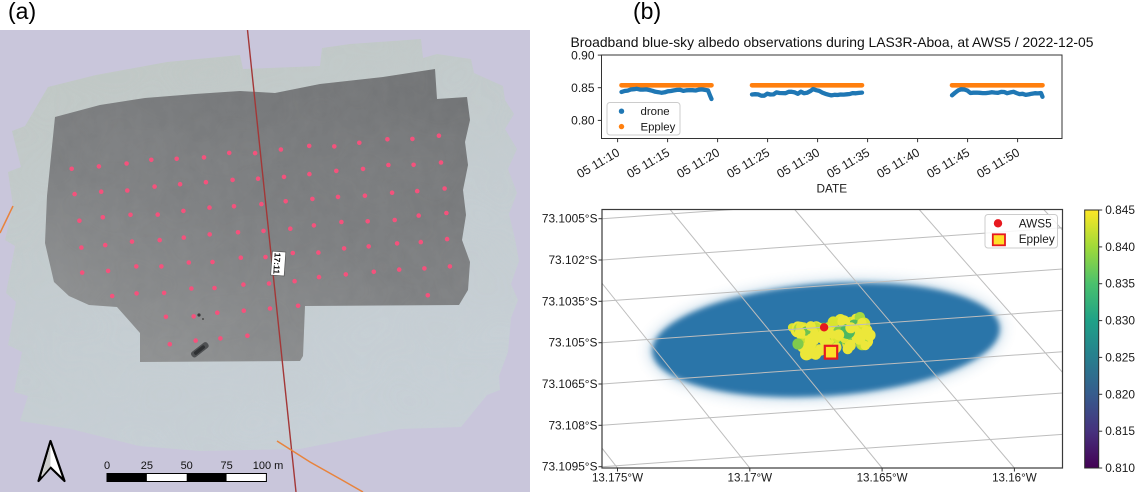 This screenshot has width=1143, height=492. Describe the element at coordinates (570, 301) in the screenshot. I see `svg-text: 73.1035°S` at that location.